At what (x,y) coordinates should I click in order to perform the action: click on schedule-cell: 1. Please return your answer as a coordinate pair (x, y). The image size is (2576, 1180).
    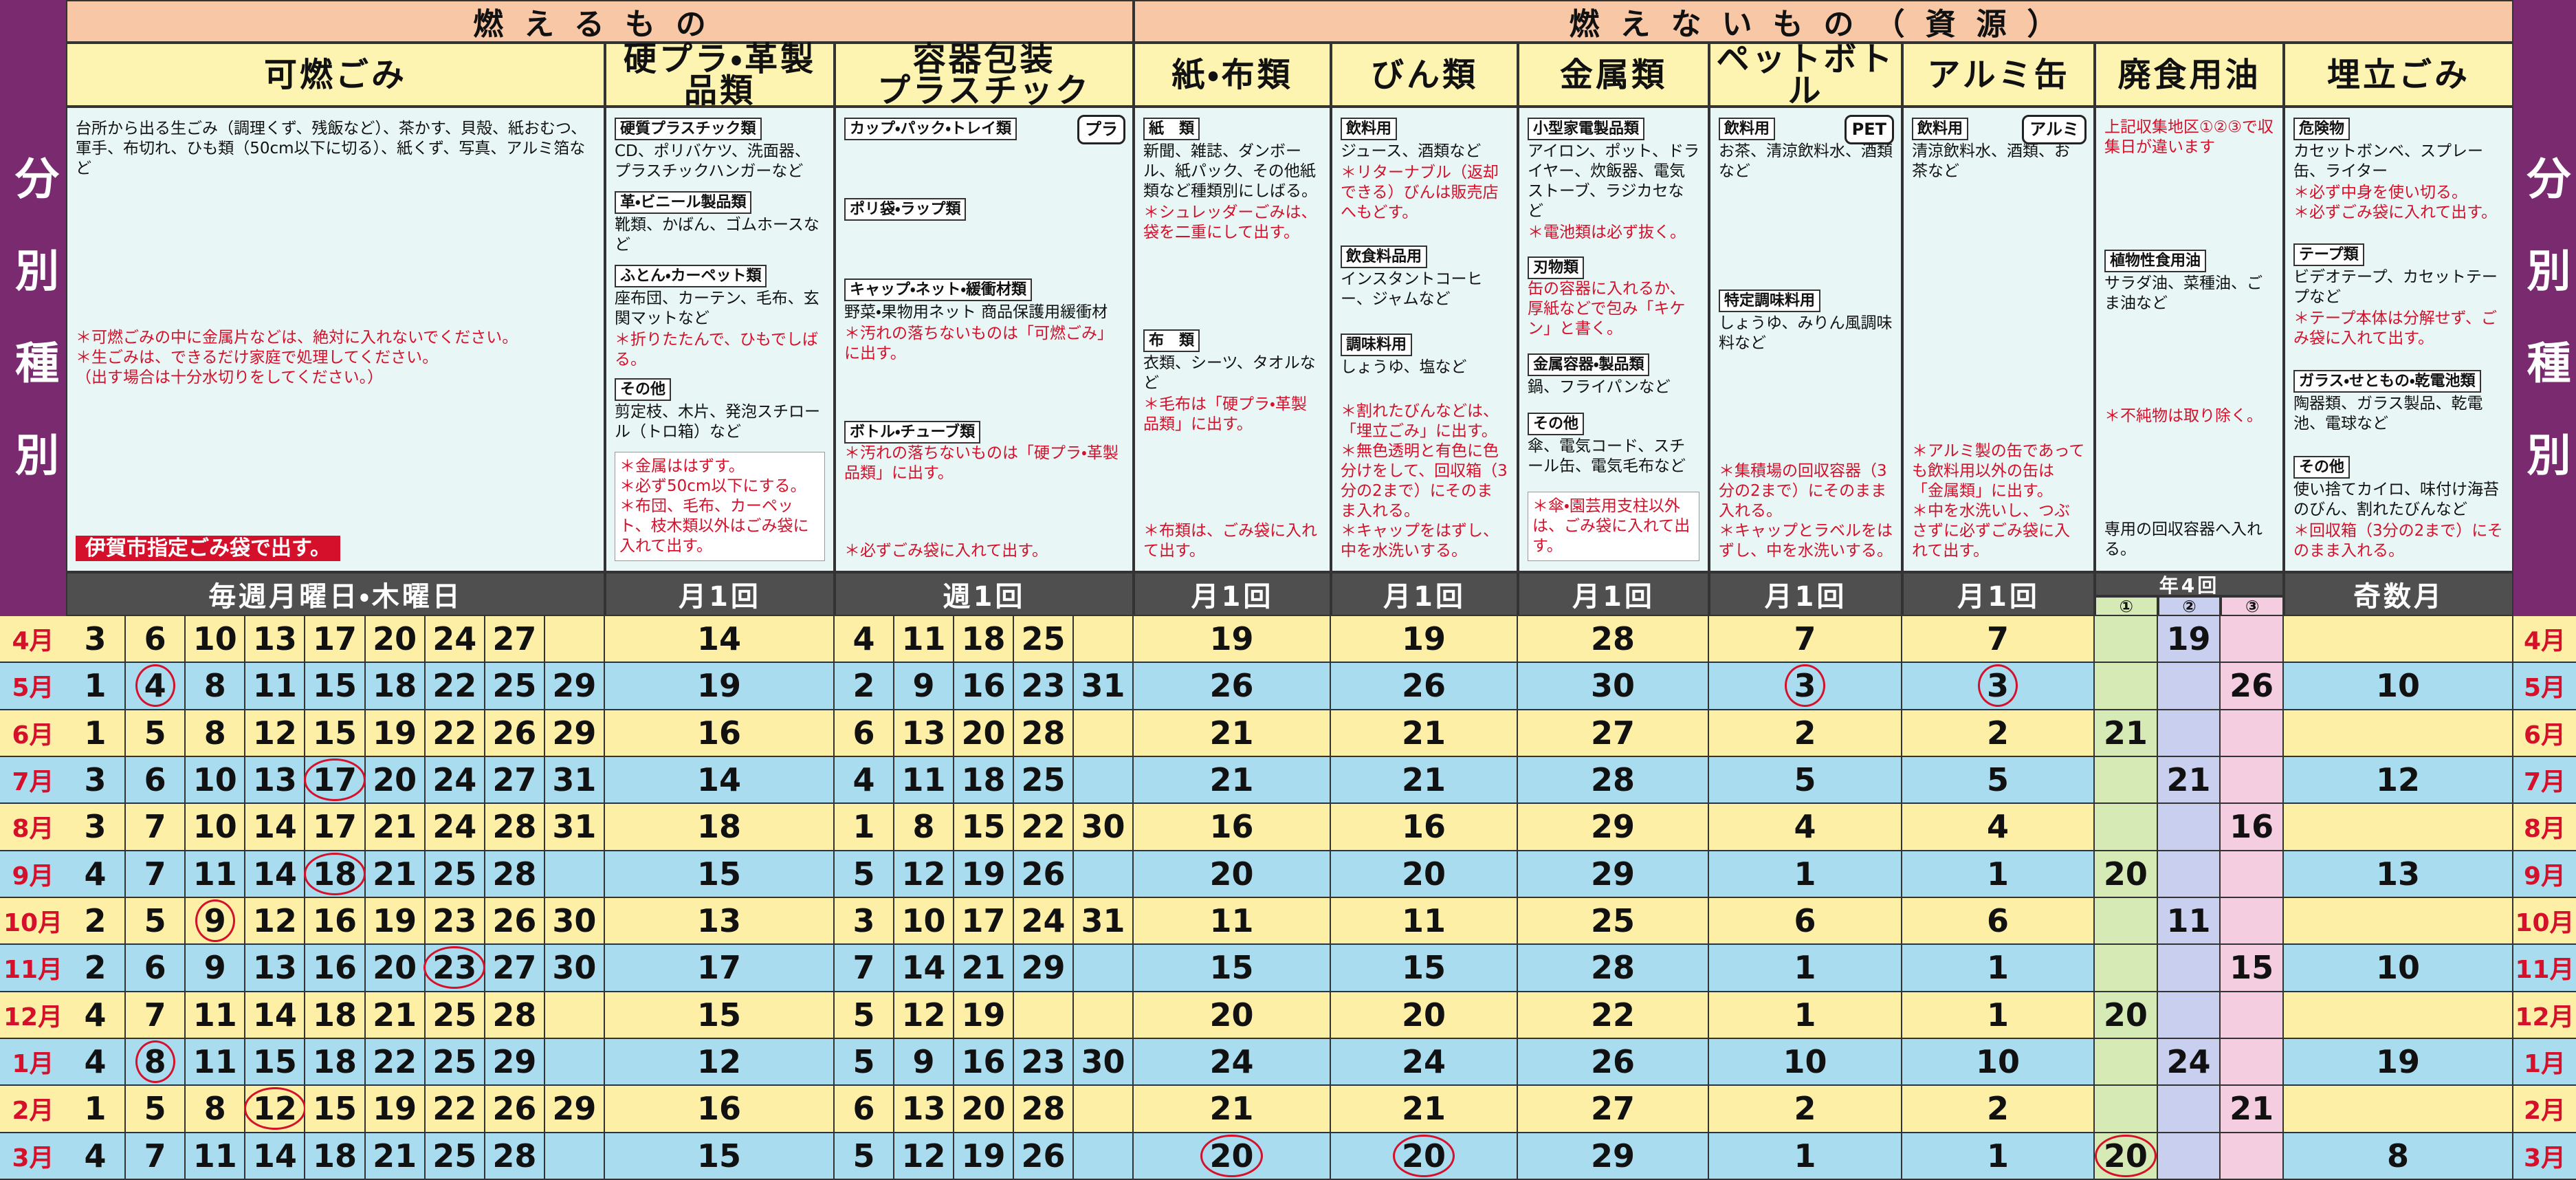
    Looking at the image, I should click on (1998, 1015).